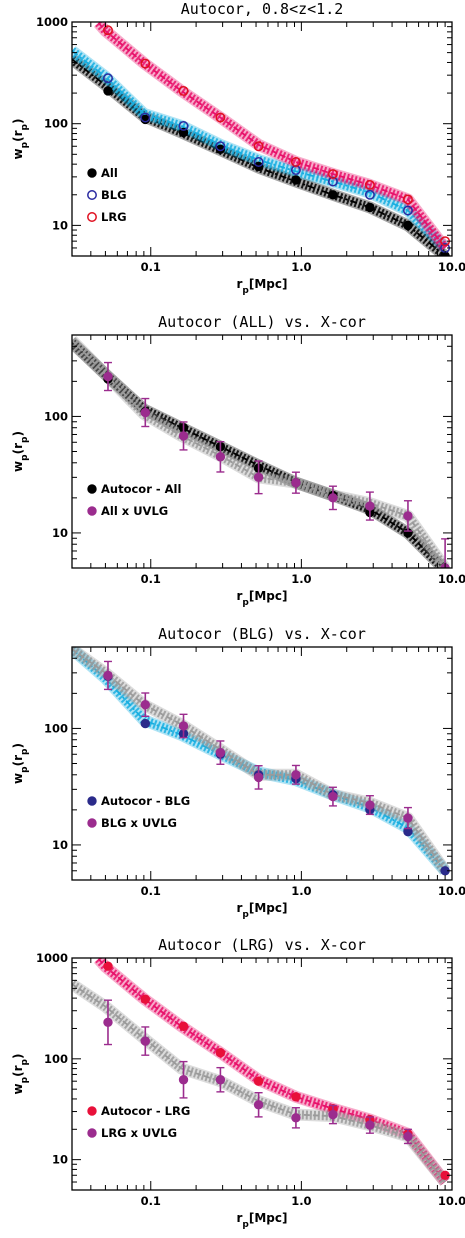  I want to click on band-line-lrg, so click(271, 135).